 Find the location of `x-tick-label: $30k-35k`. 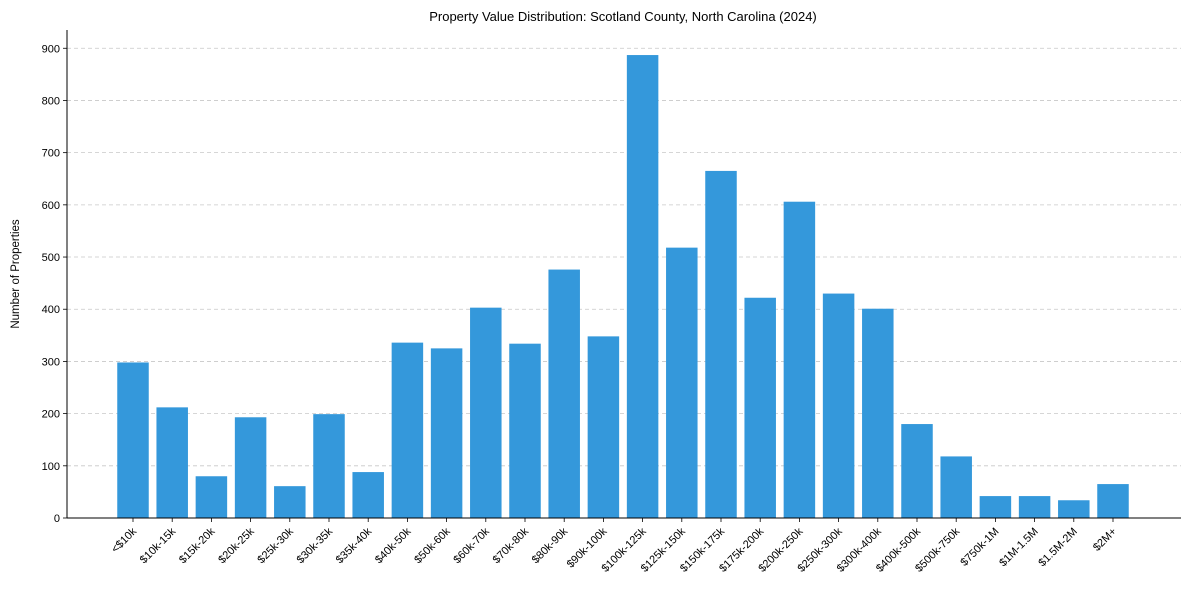

x-tick-label: $30k-35k is located at coordinates (315, 545).